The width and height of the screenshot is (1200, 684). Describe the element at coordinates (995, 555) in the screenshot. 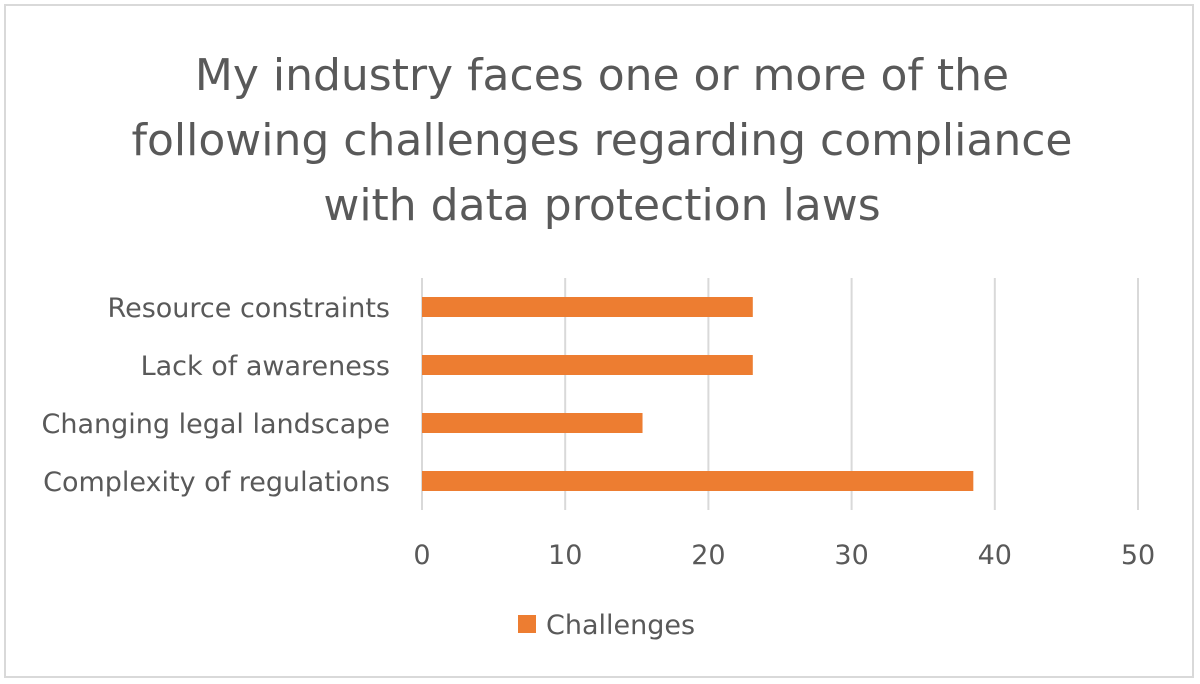

I see `x-tick-label-40: 40` at that location.